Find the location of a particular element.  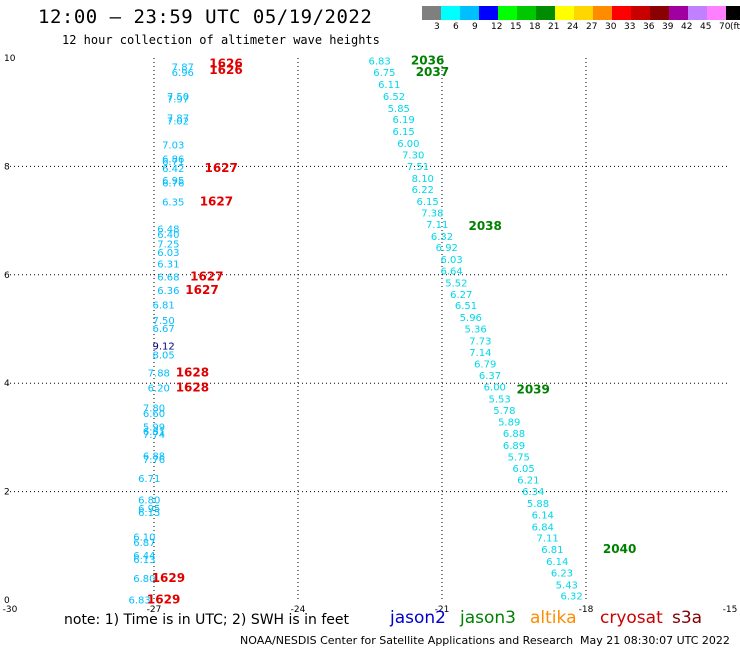

satellite-jason3: jason3 is located at coordinates (488, 618).